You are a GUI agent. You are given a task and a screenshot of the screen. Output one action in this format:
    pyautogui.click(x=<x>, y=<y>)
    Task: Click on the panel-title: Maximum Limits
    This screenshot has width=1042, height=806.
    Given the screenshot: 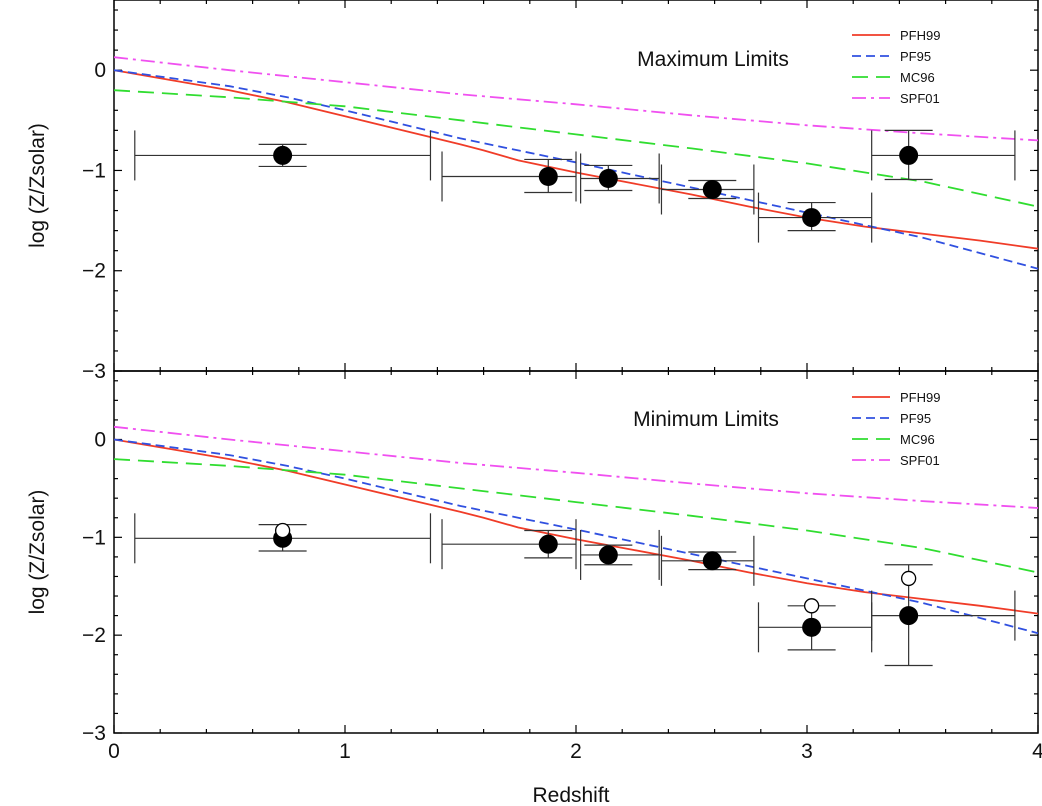 What is the action you would take?
    pyautogui.click(x=713, y=59)
    